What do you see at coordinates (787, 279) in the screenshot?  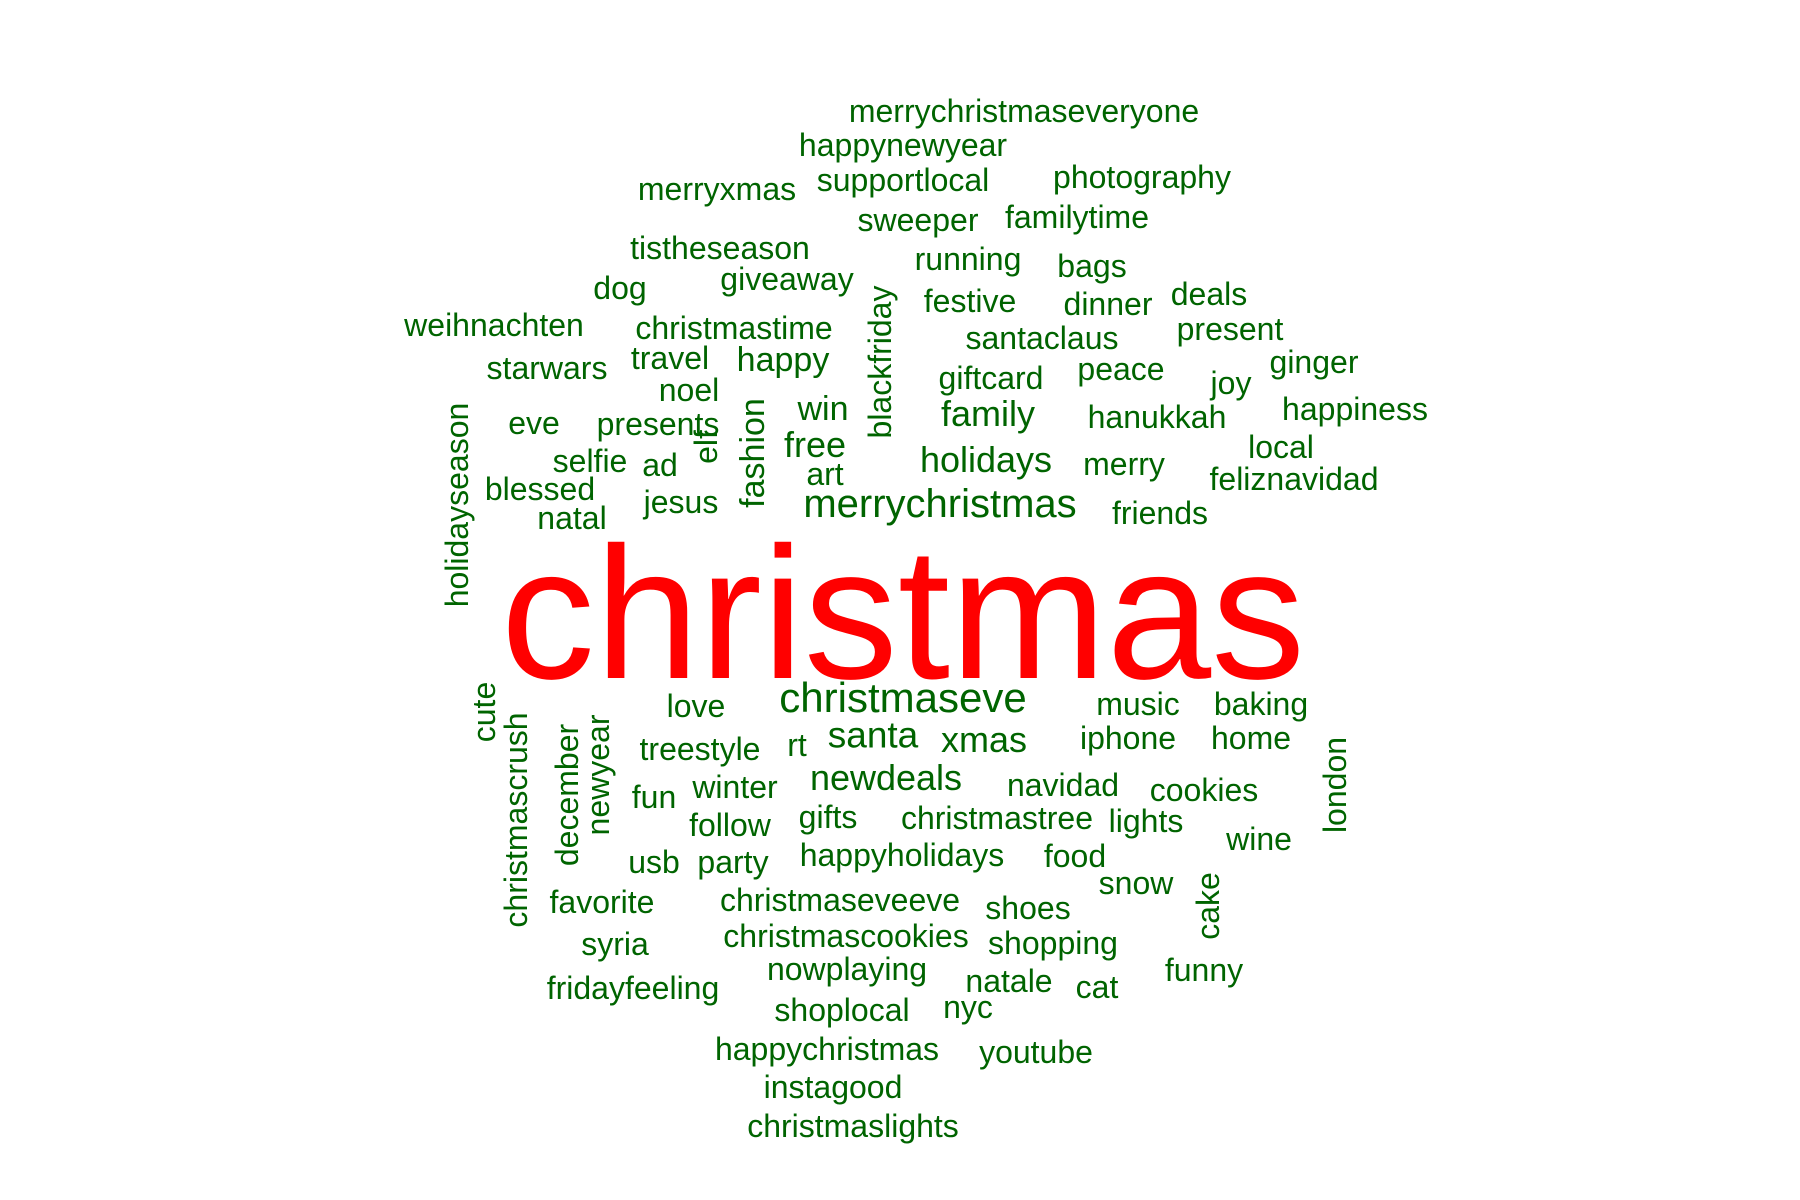 I see `word-giveaway: giveaway` at bounding box center [787, 279].